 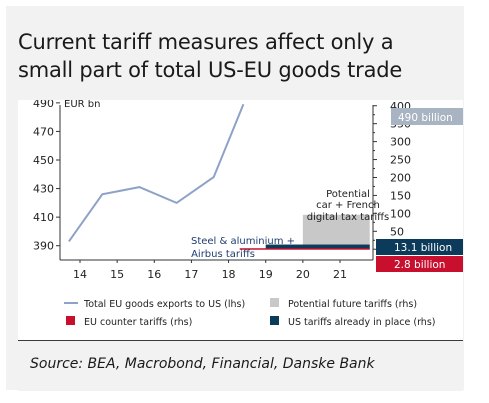 What do you see at coordinates (117, 274) in the screenshot?
I see `x-tick-label: 15` at bounding box center [117, 274].